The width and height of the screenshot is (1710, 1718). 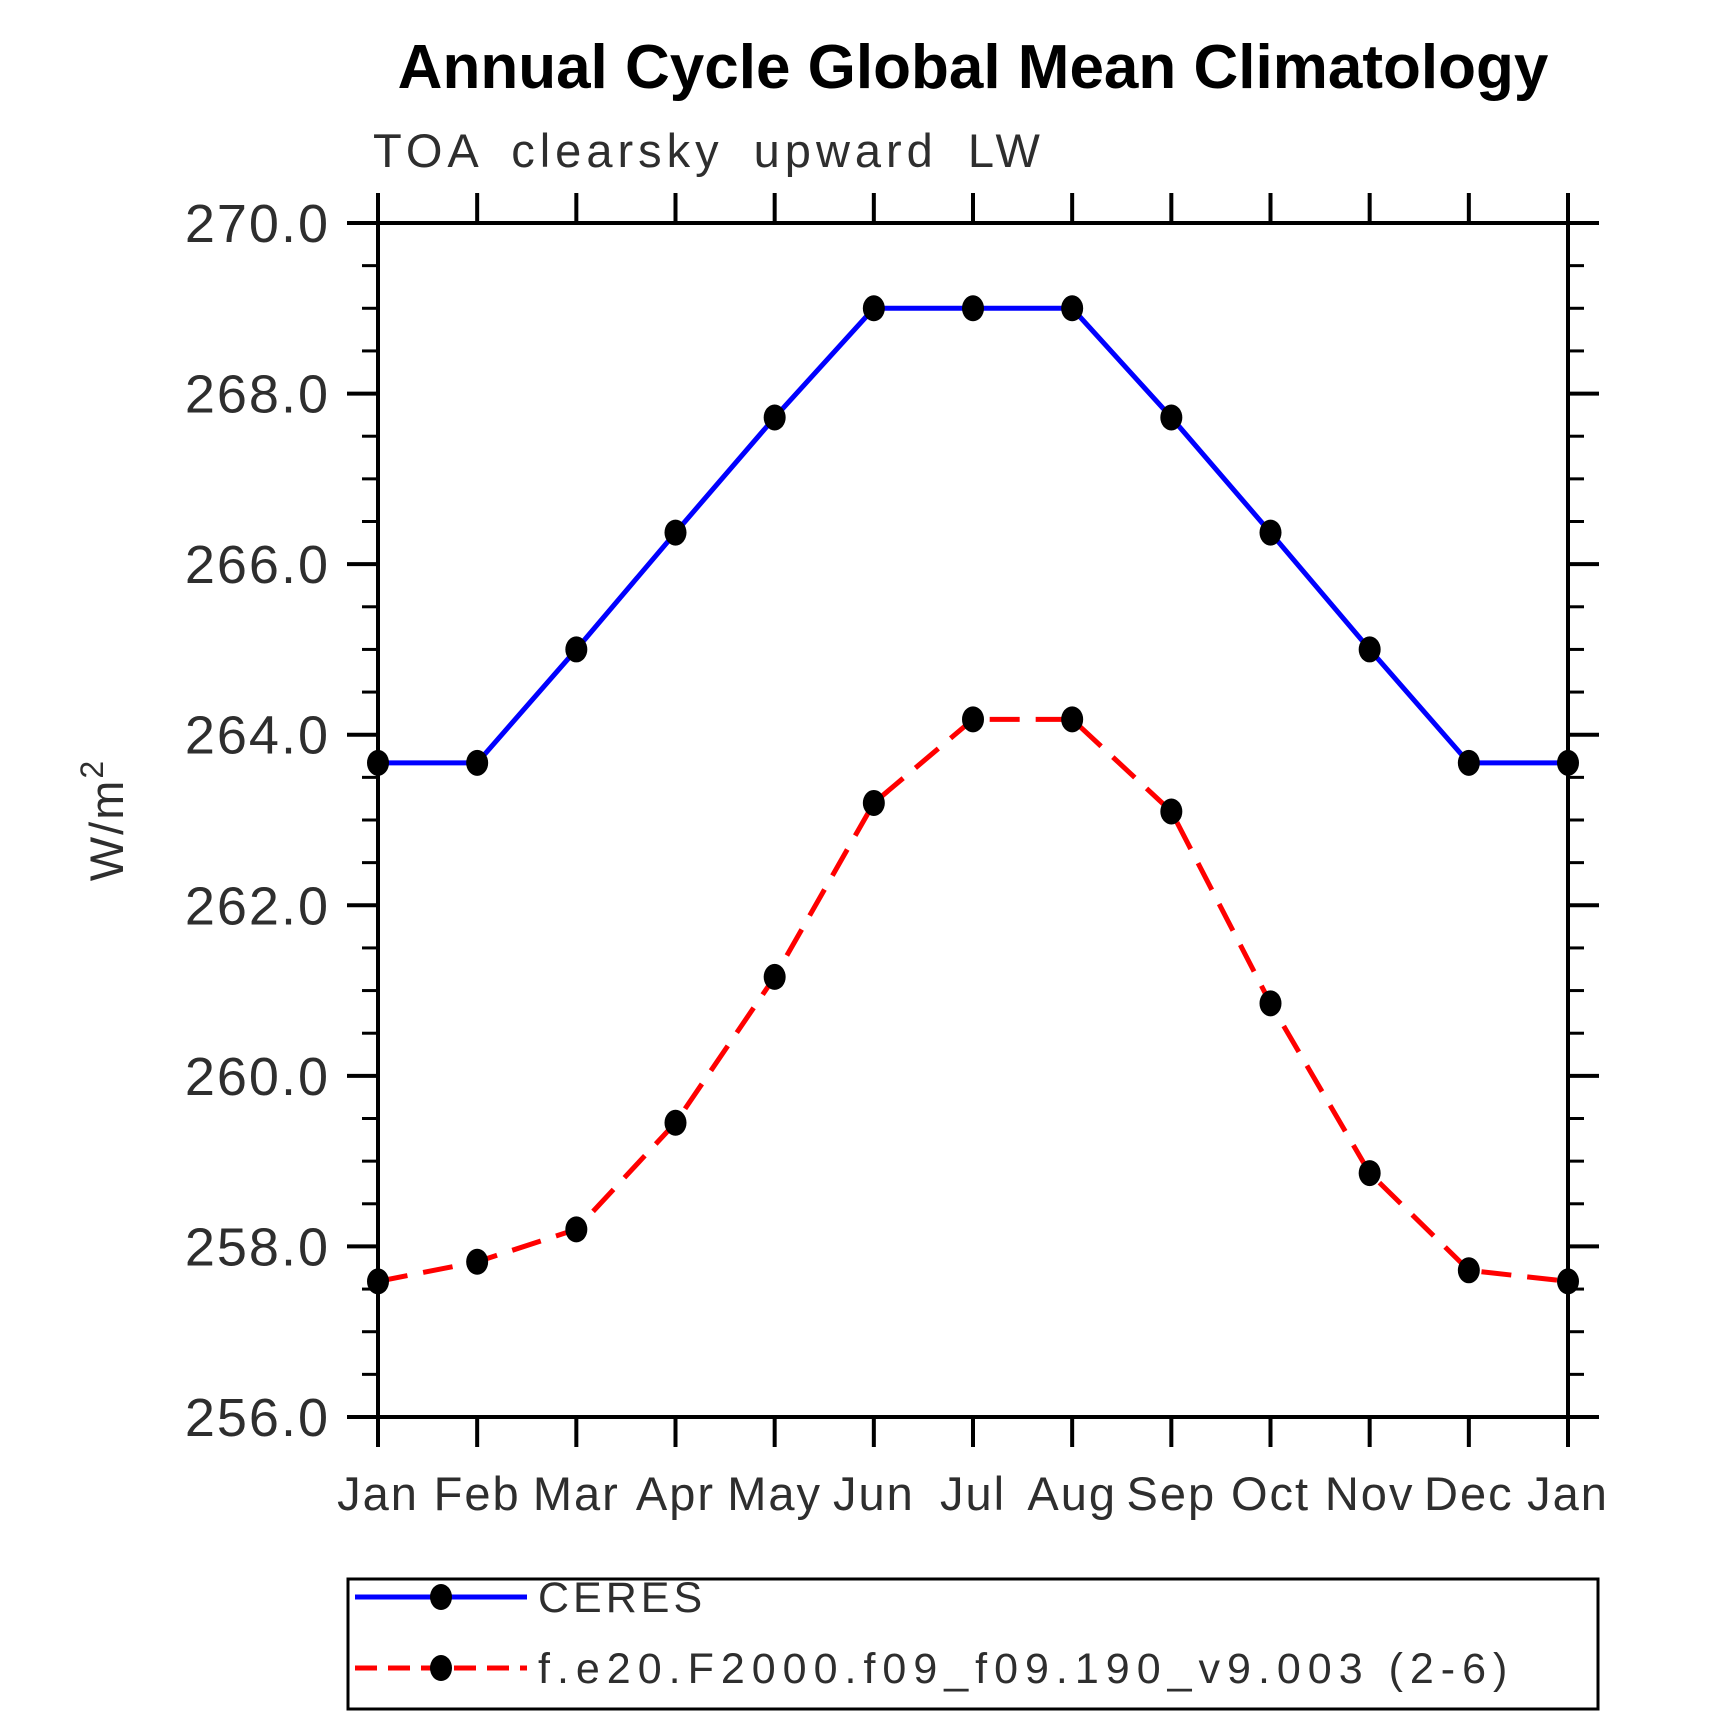 What do you see at coordinates (257, 906) in the screenshot?
I see `y-tick-label: 262.0` at bounding box center [257, 906].